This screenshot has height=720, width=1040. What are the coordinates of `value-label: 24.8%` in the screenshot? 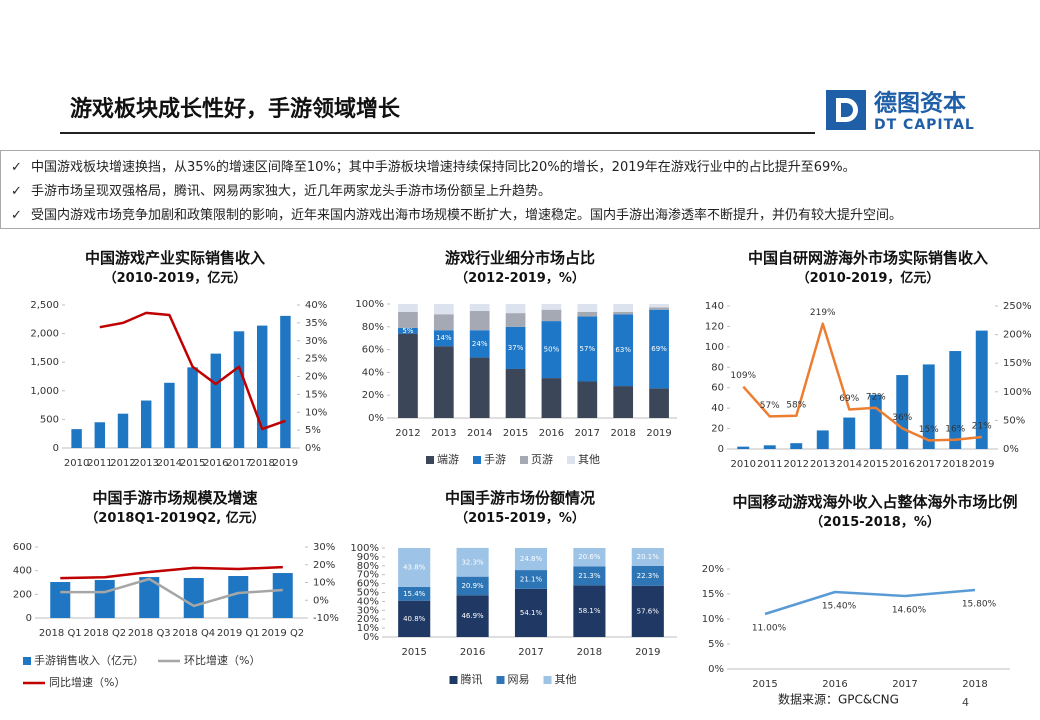 It's located at (531, 559).